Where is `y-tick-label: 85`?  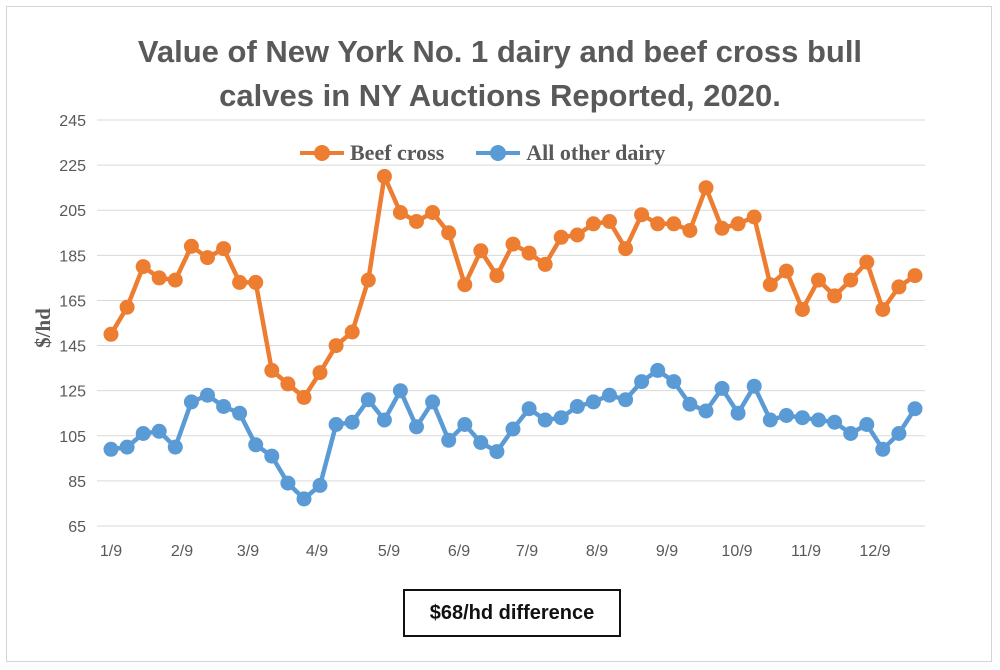 y-tick-label: 85 is located at coordinates (77, 482).